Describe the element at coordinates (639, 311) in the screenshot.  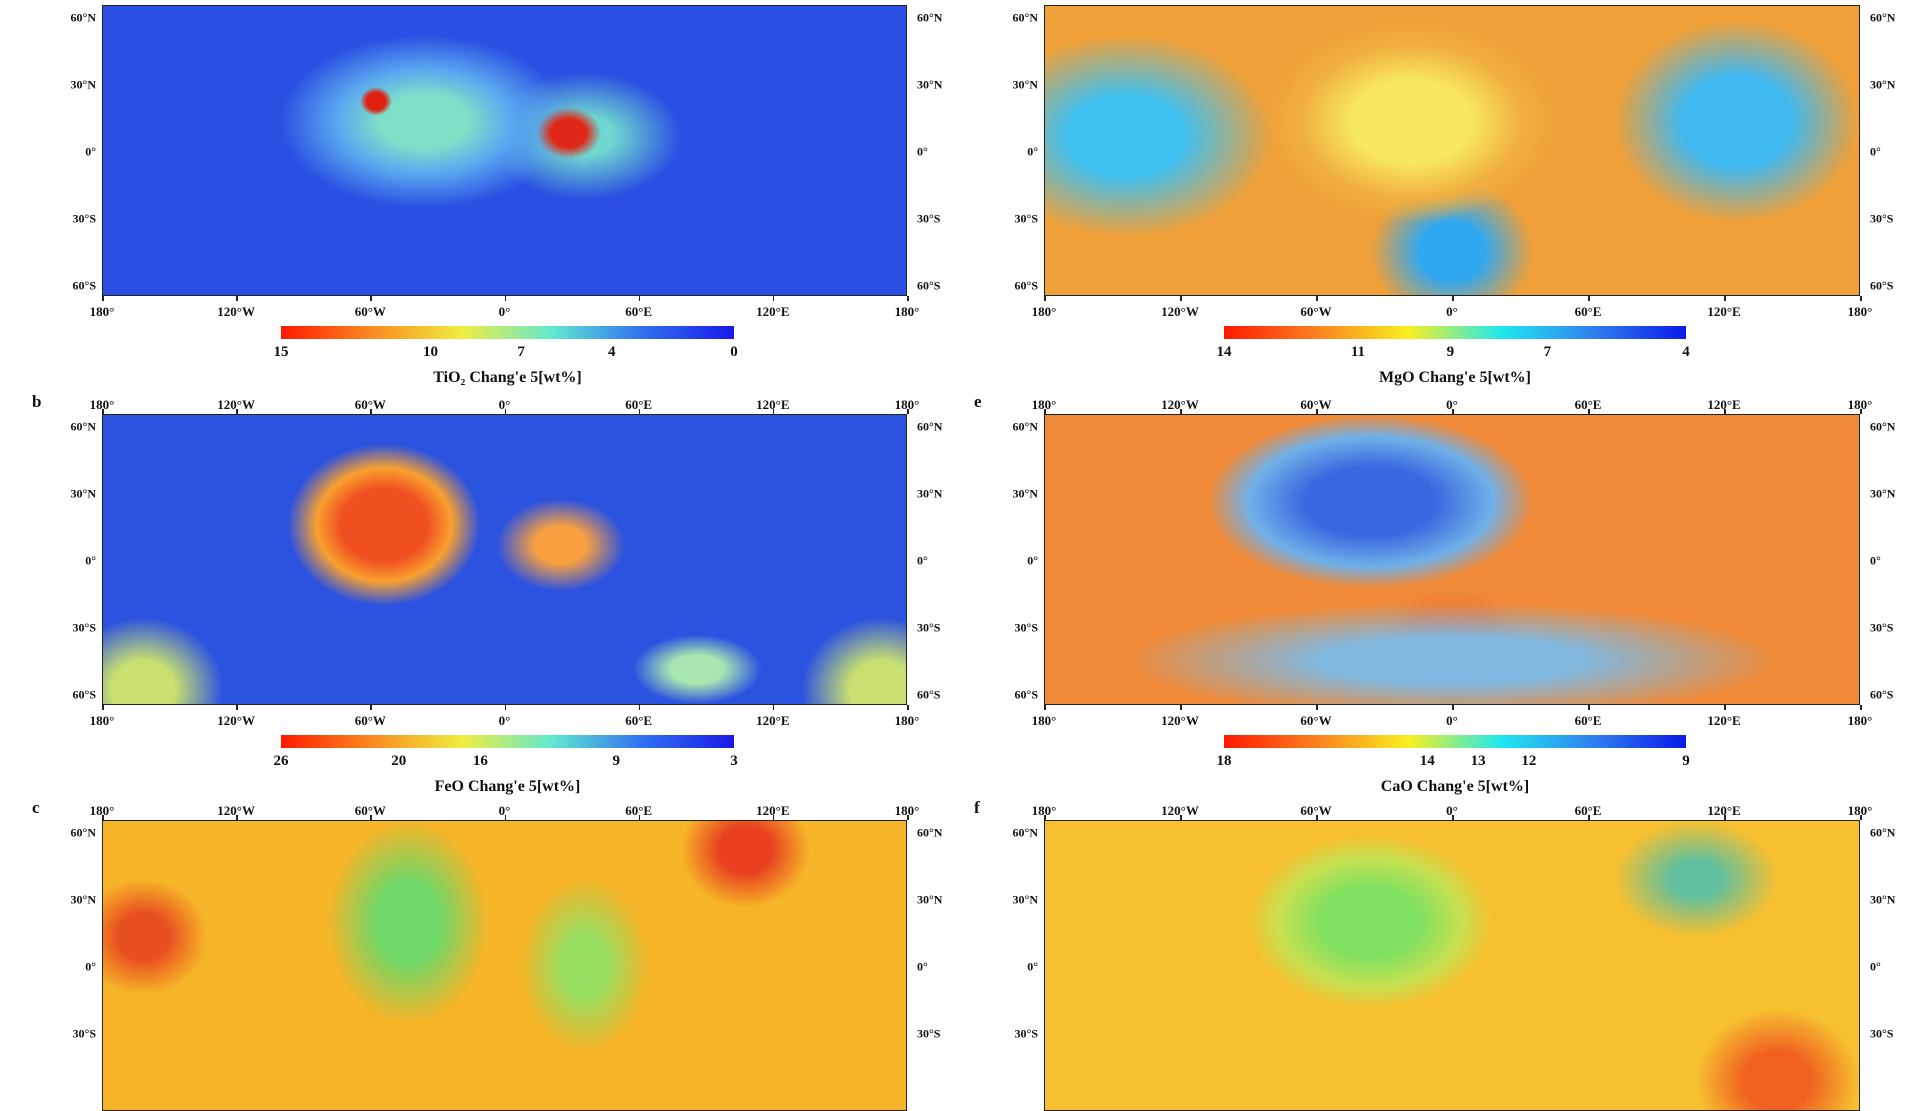
I see `longitude-label-bottom: 60°E` at that location.